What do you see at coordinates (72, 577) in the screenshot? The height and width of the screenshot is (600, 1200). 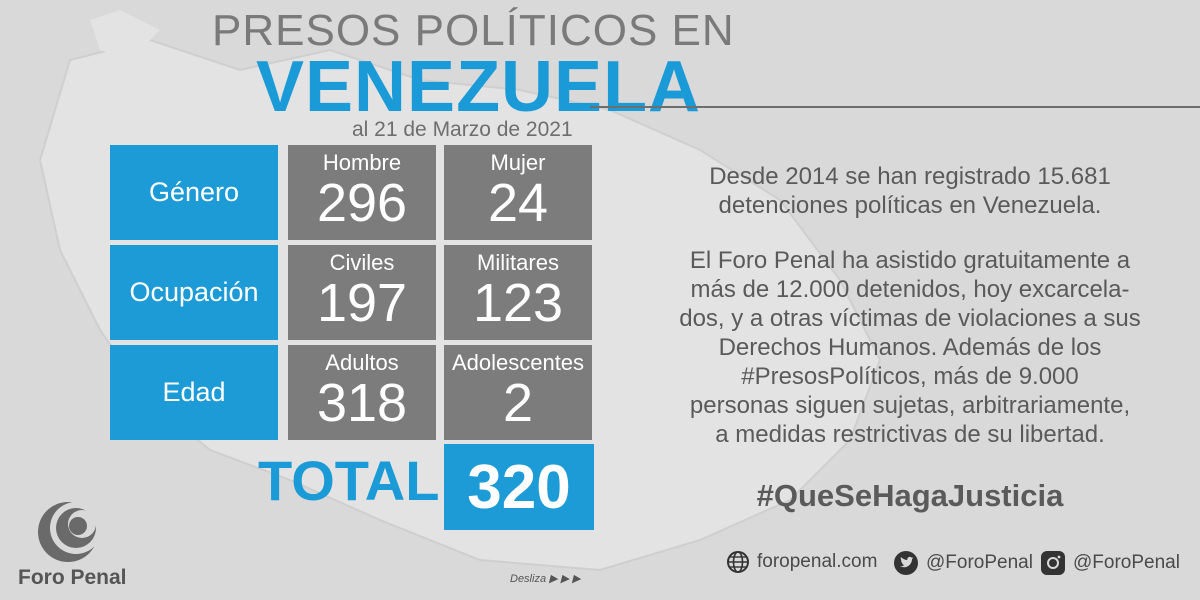 I see `brand-name: Foro Penal` at bounding box center [72, 577].